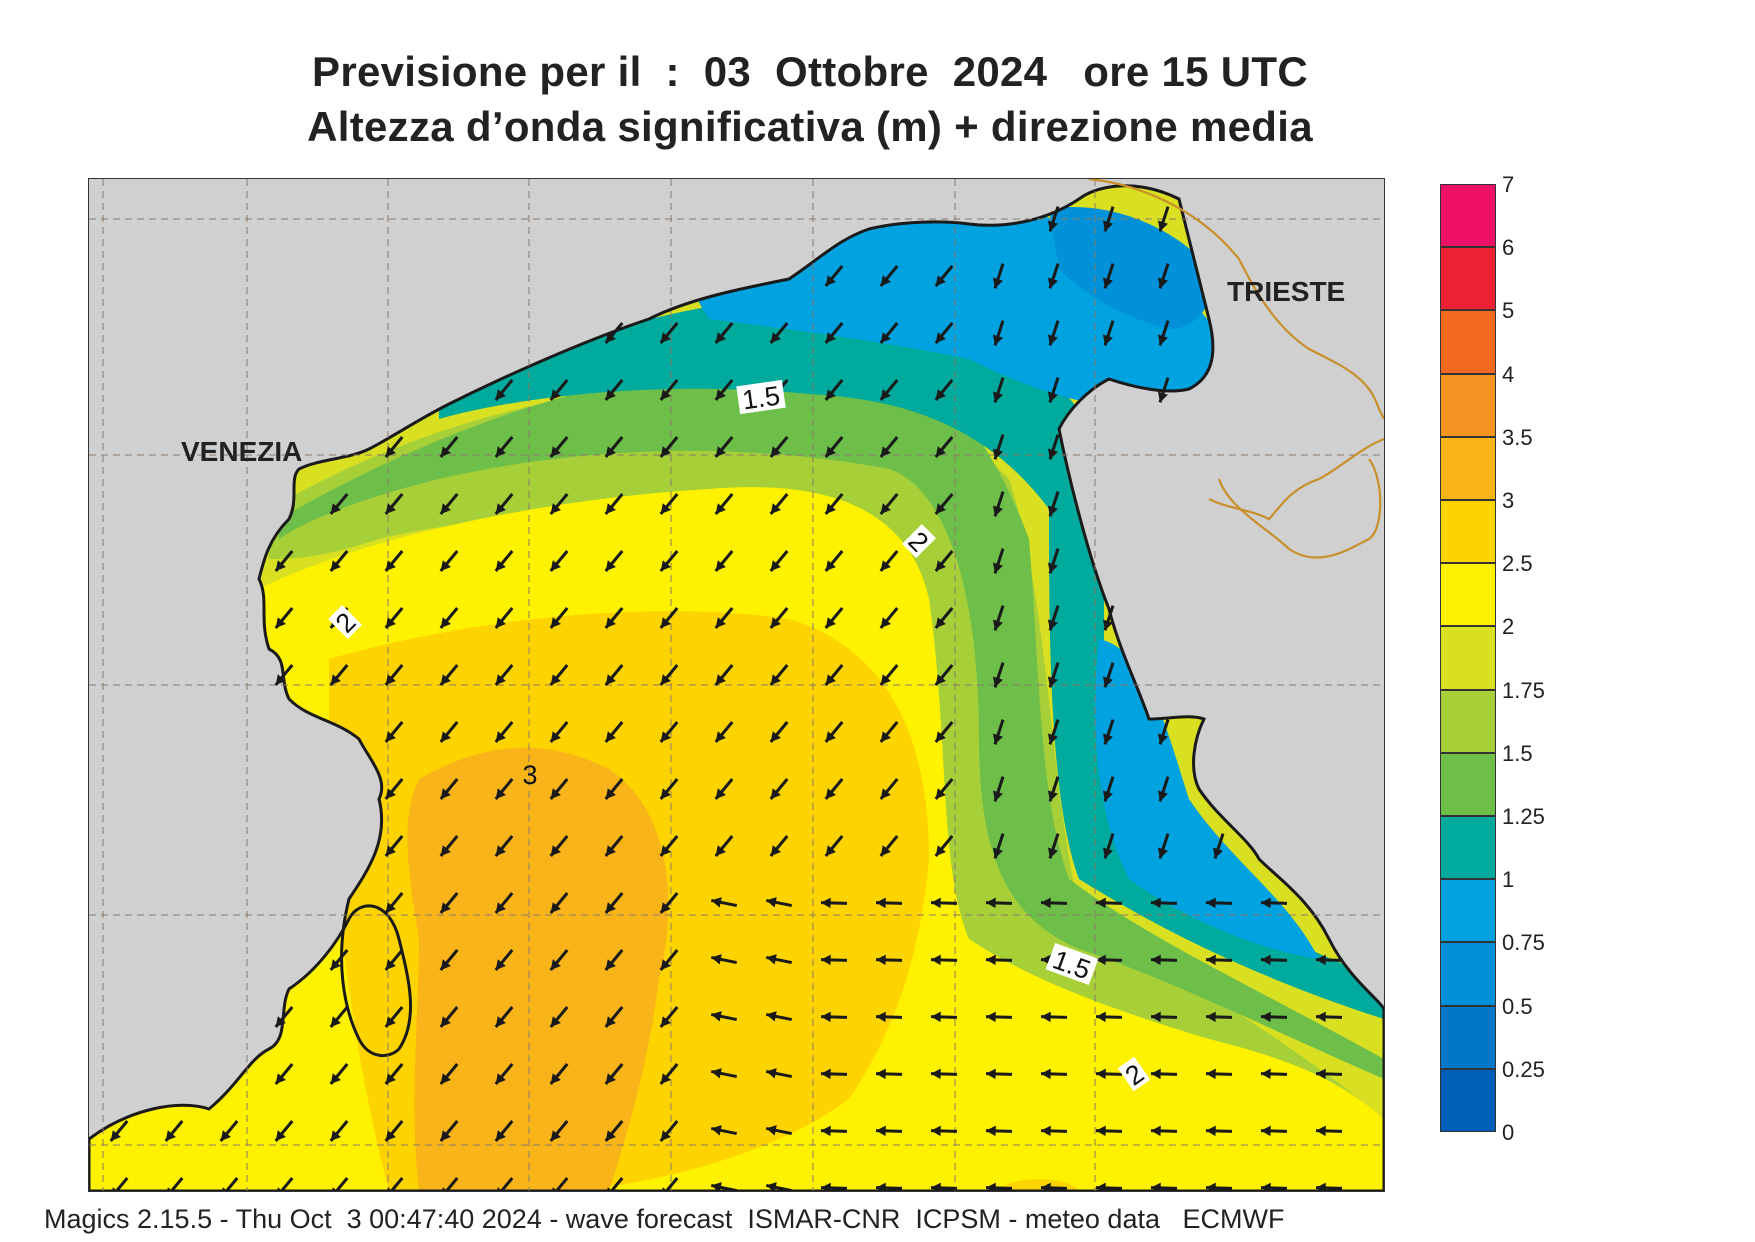 The width and height of the screenshot is (1755, 1242). What do you see at coordinates (1523, 1069) in the screenshot?
I see `legend-label: 0.25` at bounding box center [1523, 1069].